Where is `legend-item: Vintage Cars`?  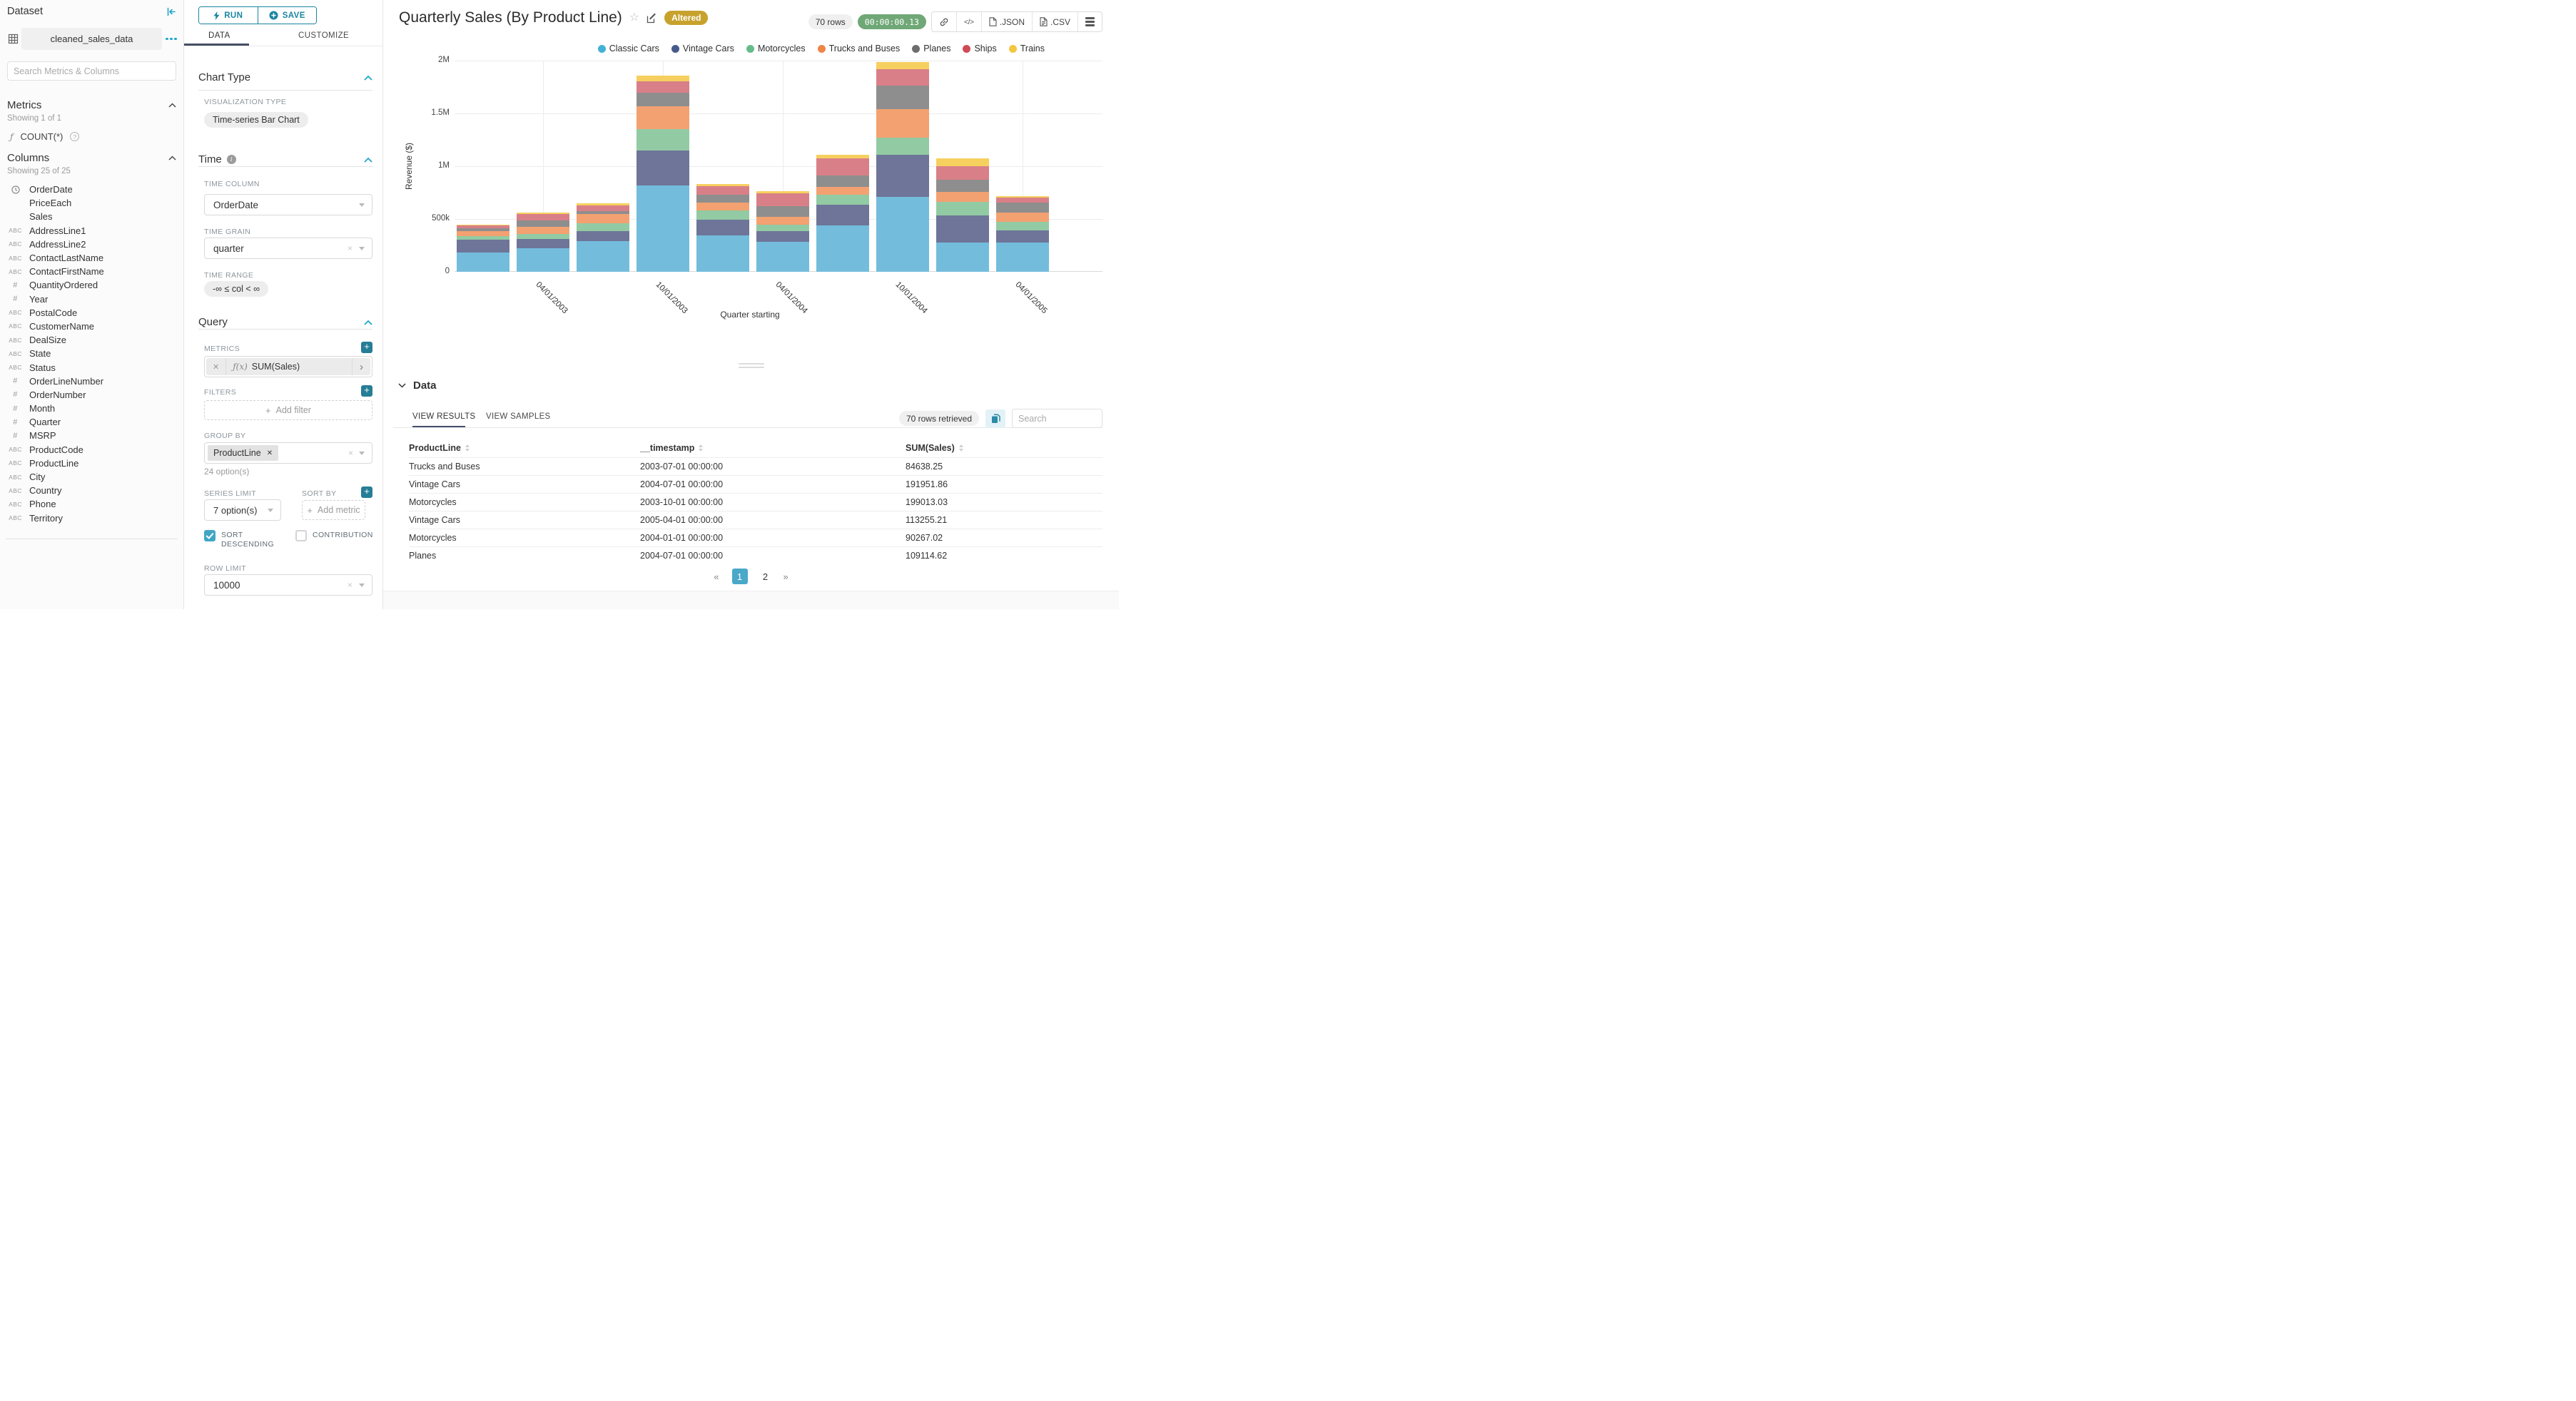 legend-item: Vintage Cars is located at coordinates (702, 49).